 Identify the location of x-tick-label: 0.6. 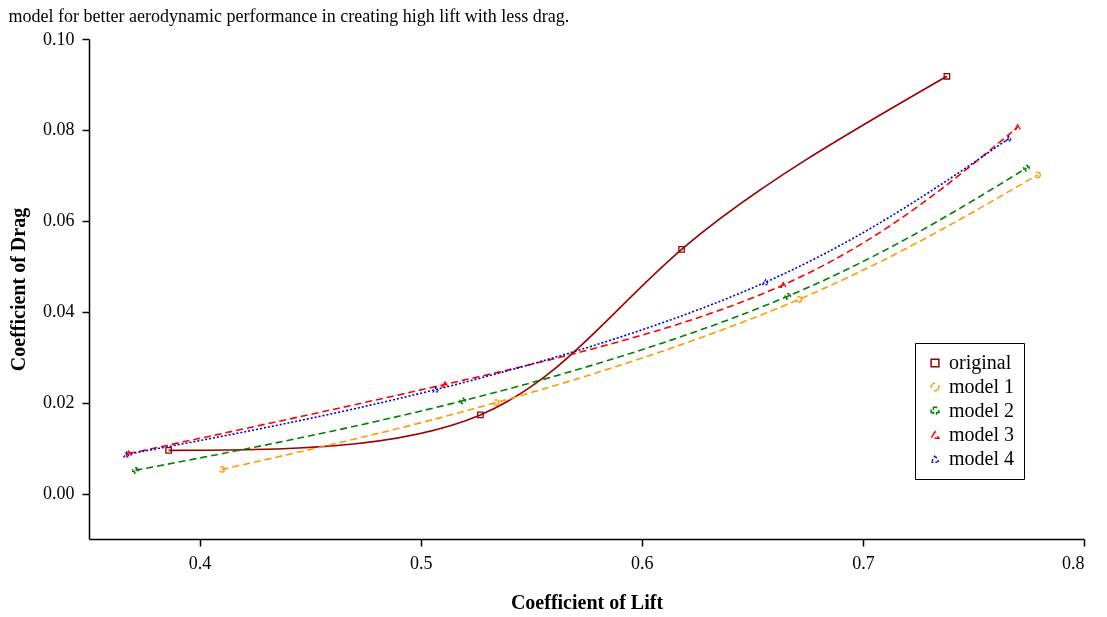
(642, 562).